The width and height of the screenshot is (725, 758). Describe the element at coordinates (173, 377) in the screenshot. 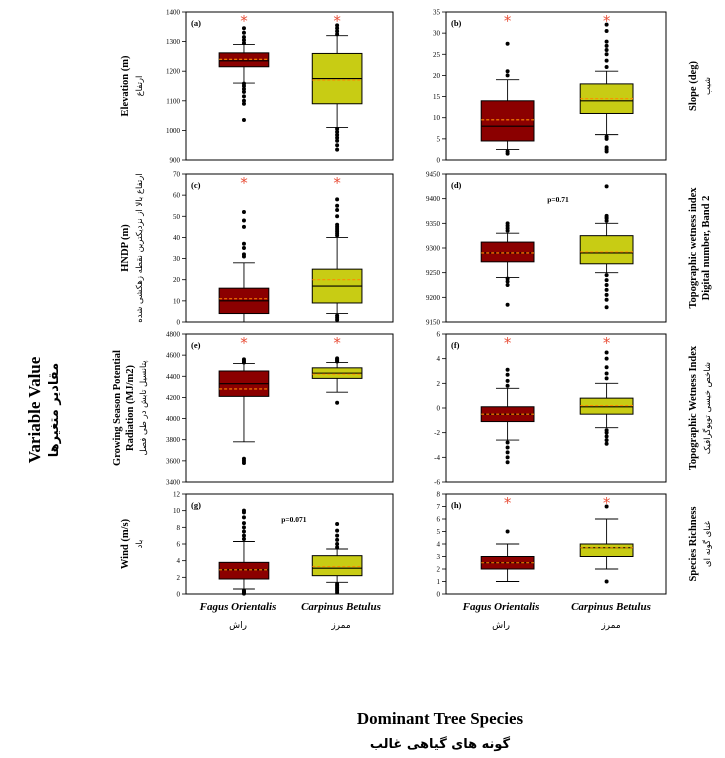

I see `y-tick-label: 4400` at that location.